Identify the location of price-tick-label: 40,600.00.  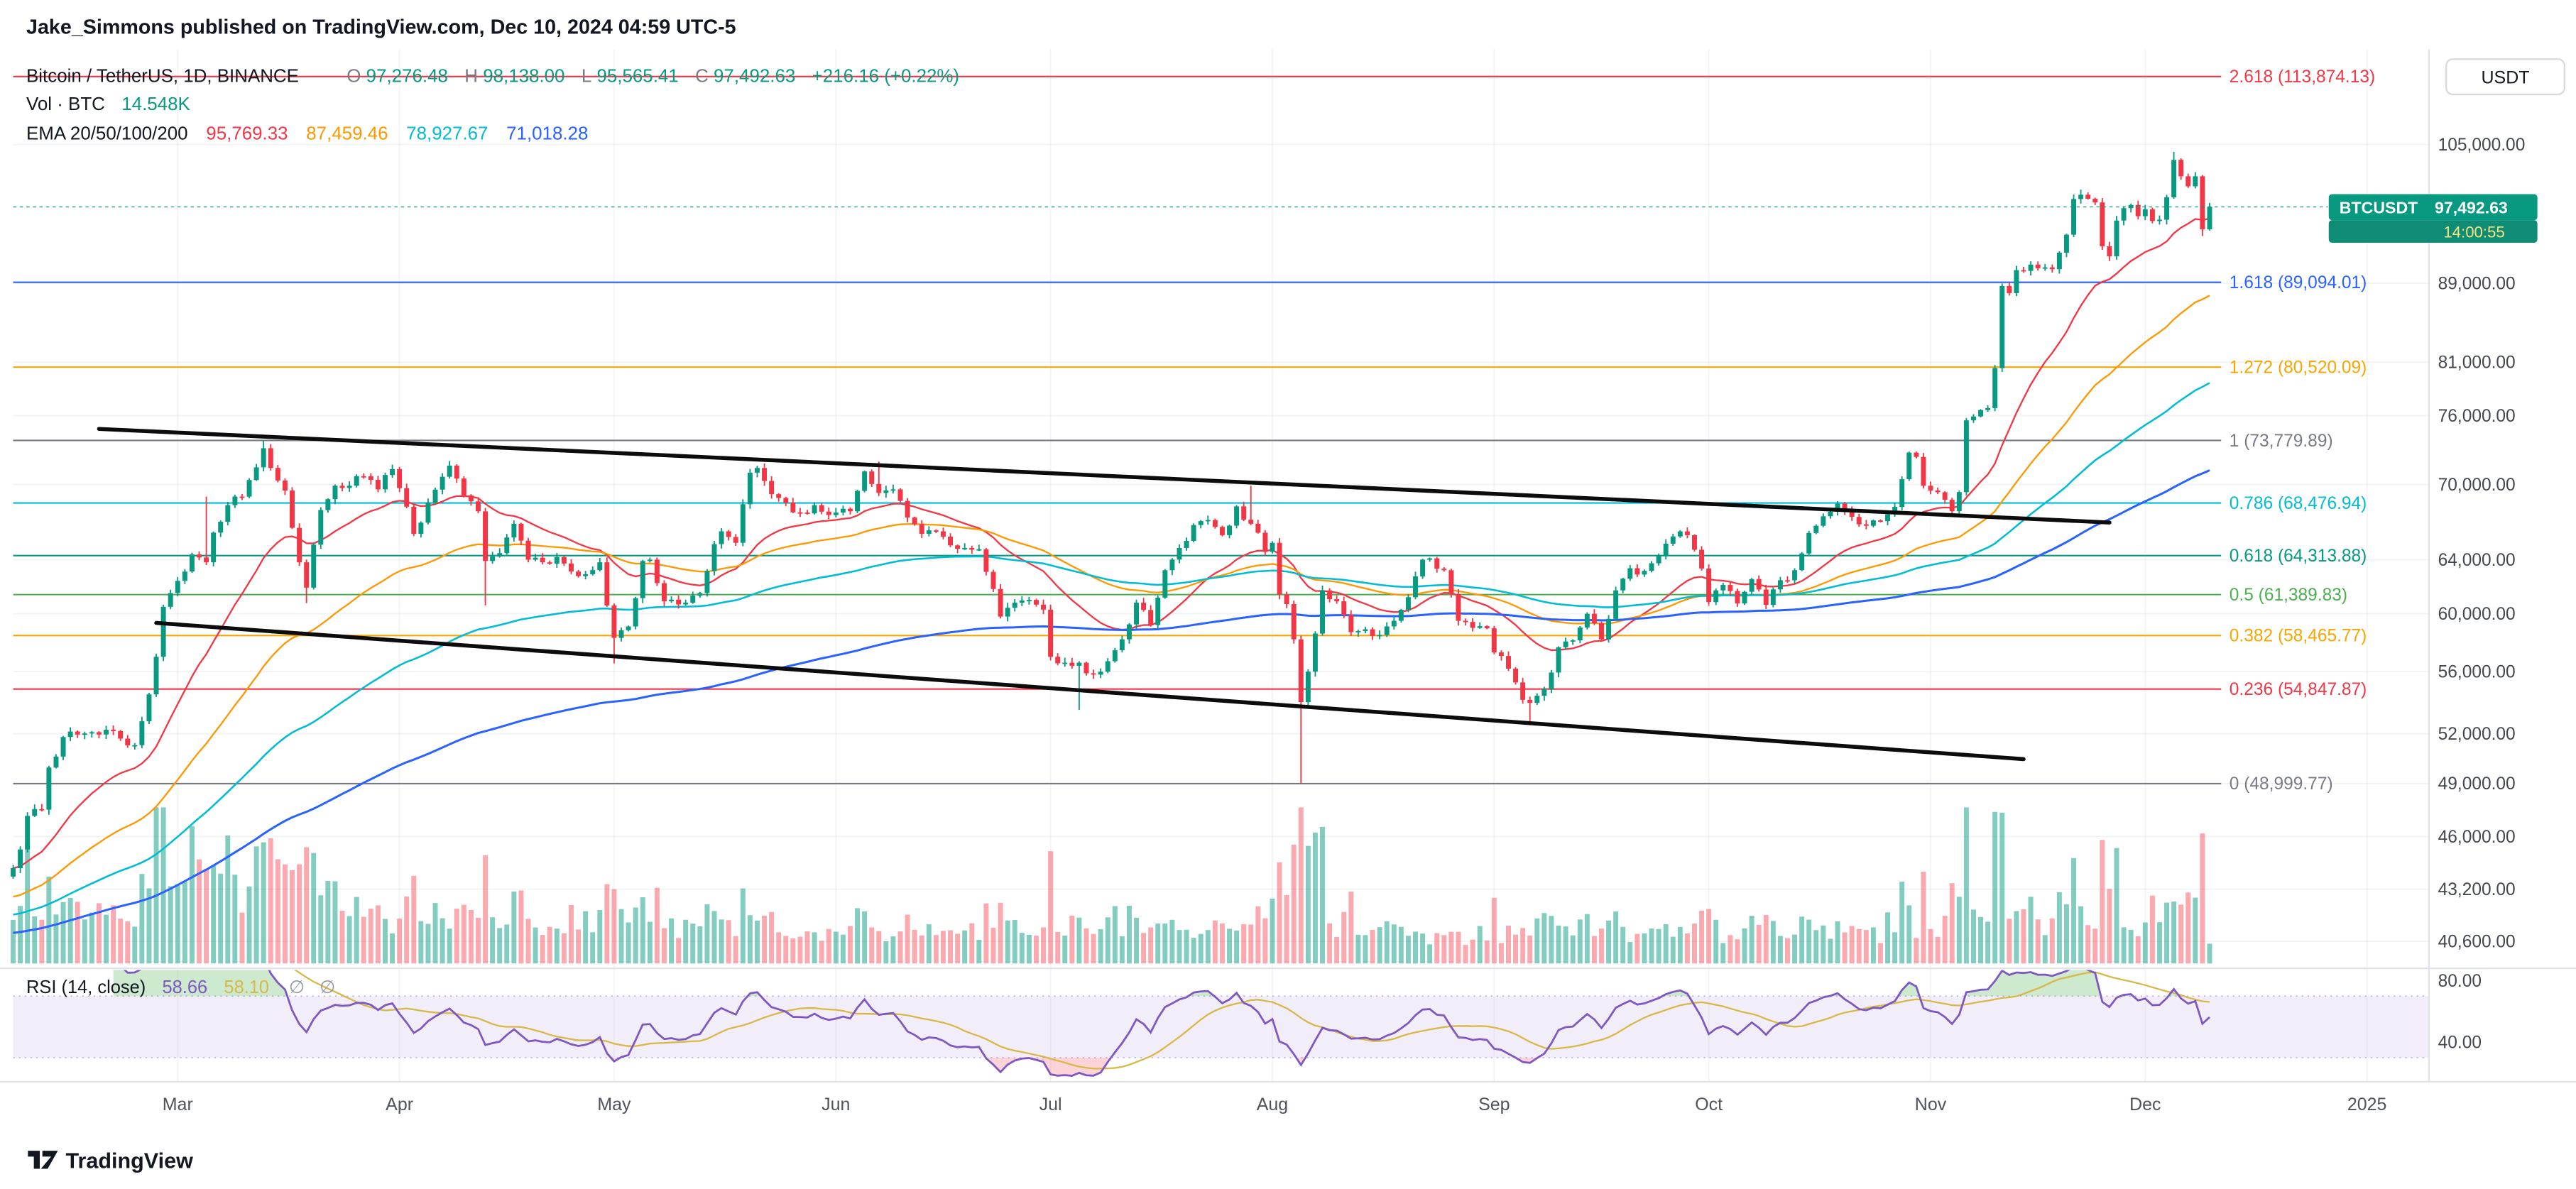
(2477, 942).